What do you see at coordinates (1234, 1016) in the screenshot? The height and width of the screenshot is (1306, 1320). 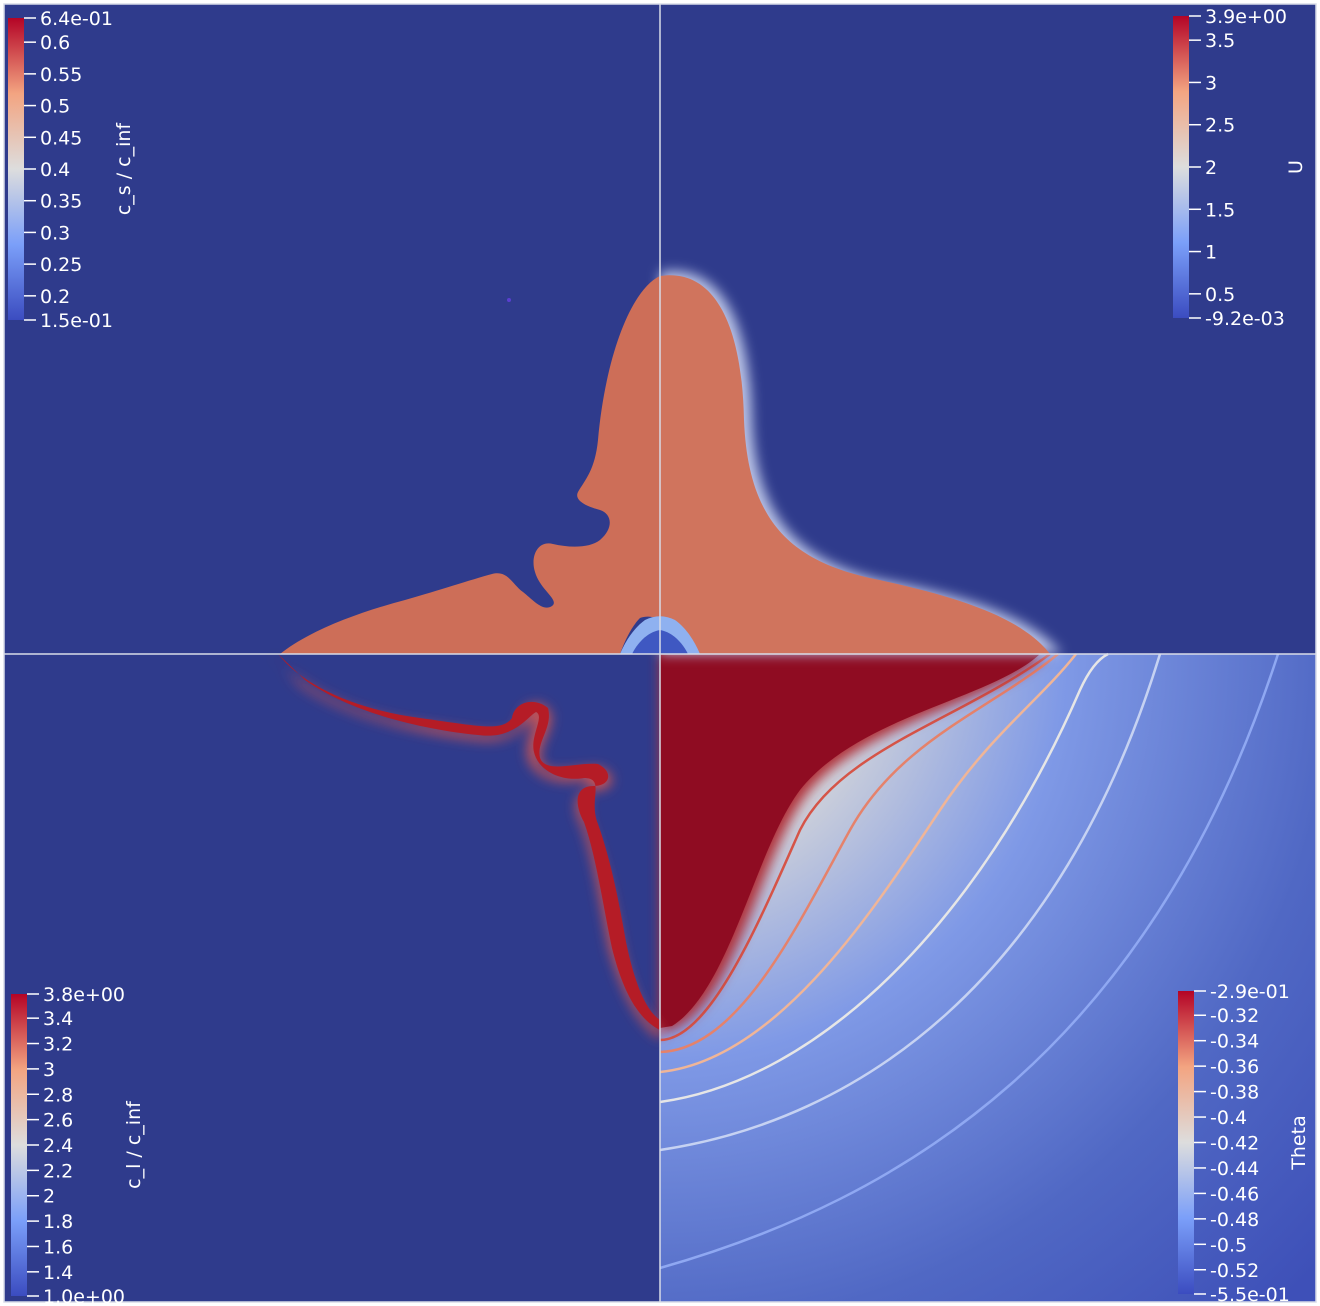 I see `bottom-right-colorbar-tick-label: -0.32` at bounding box center [1234, 1016].